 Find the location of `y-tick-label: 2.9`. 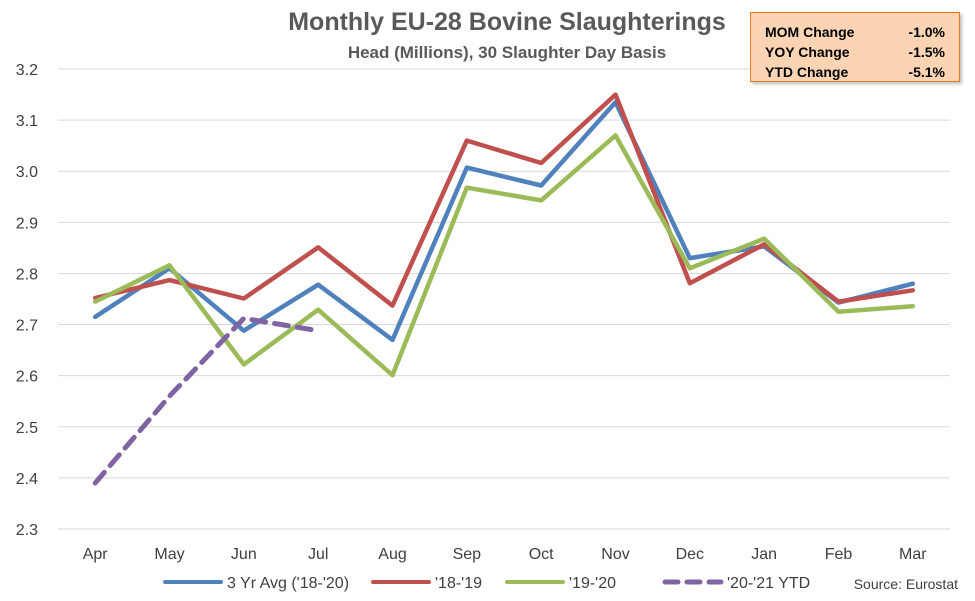

y-tick-label: 2.9 is located at coordinates (27, 223).